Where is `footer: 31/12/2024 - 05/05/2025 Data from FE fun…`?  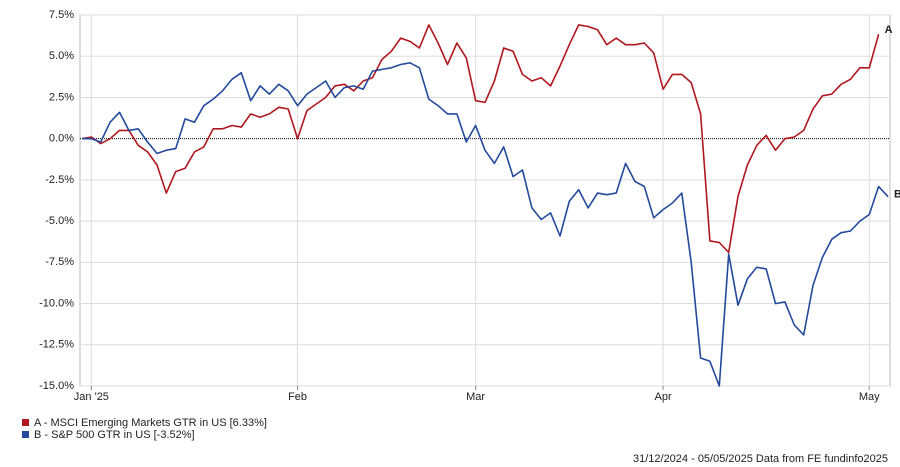 footer: 31/12/2024 - 05/05/2025 Data from FE fun… is located at coordinates (760, 459).